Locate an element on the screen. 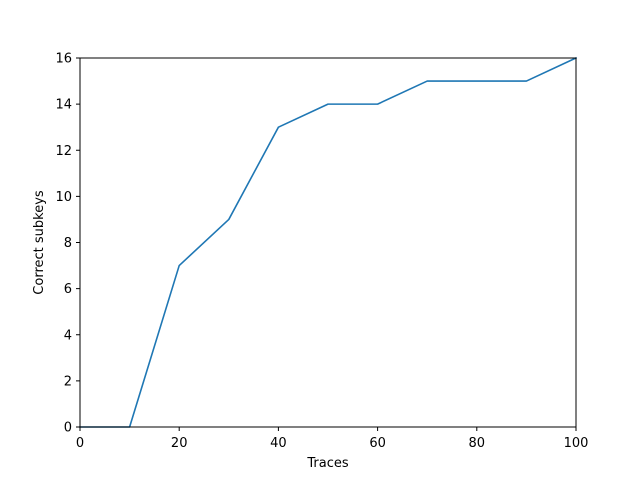 The height and width of the screenshot is (484, 640). y-tick-label: 12 is located at coordinates (63, 151).